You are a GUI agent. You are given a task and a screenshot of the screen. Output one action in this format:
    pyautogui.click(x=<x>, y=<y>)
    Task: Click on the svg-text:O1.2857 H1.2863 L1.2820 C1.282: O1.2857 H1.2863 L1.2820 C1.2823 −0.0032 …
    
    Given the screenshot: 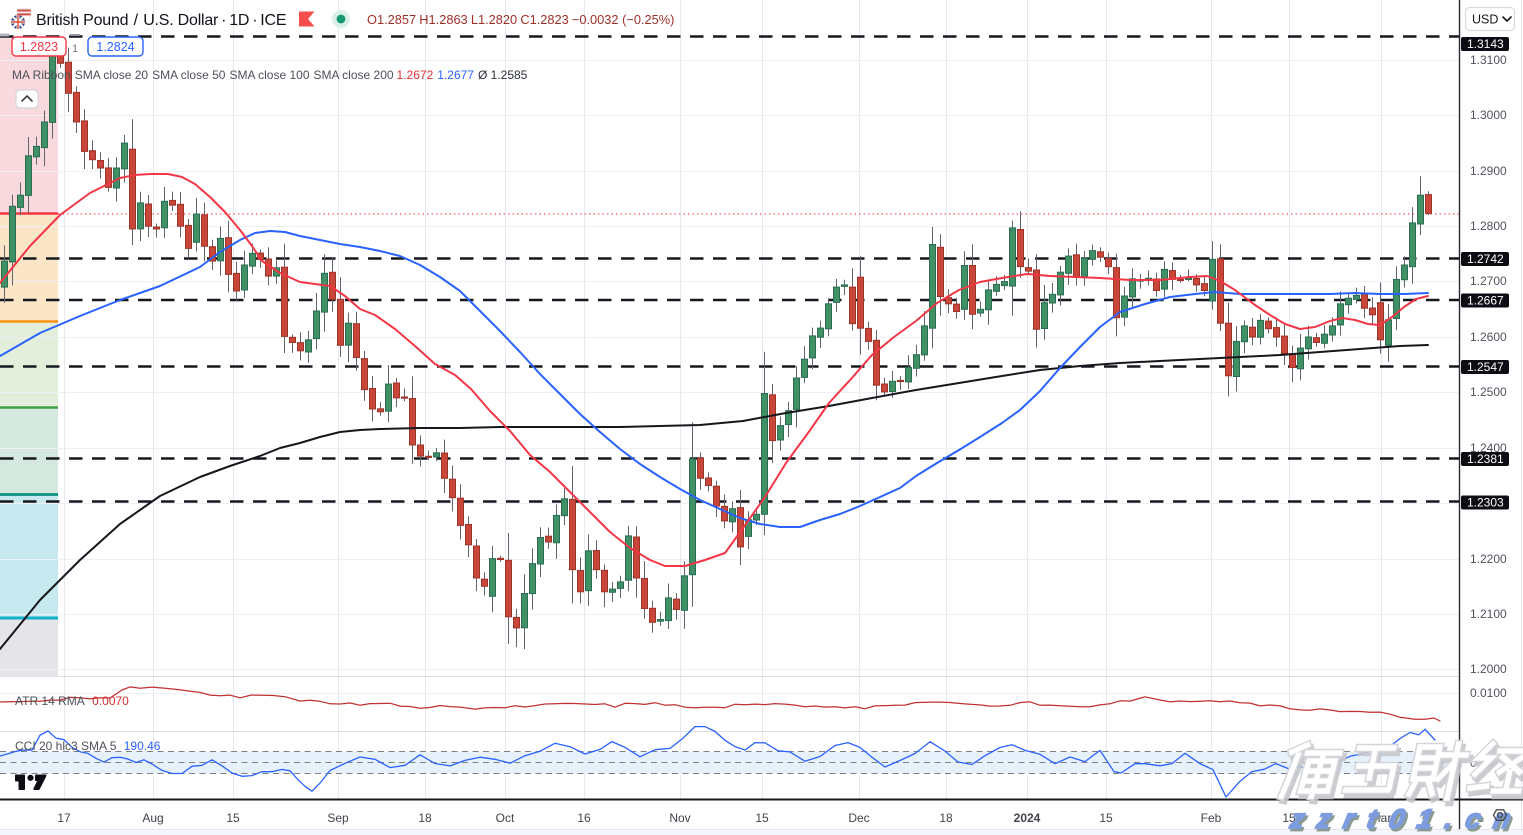 What is the action you would take?
    pyautogui.click(x=520, y=19)
    